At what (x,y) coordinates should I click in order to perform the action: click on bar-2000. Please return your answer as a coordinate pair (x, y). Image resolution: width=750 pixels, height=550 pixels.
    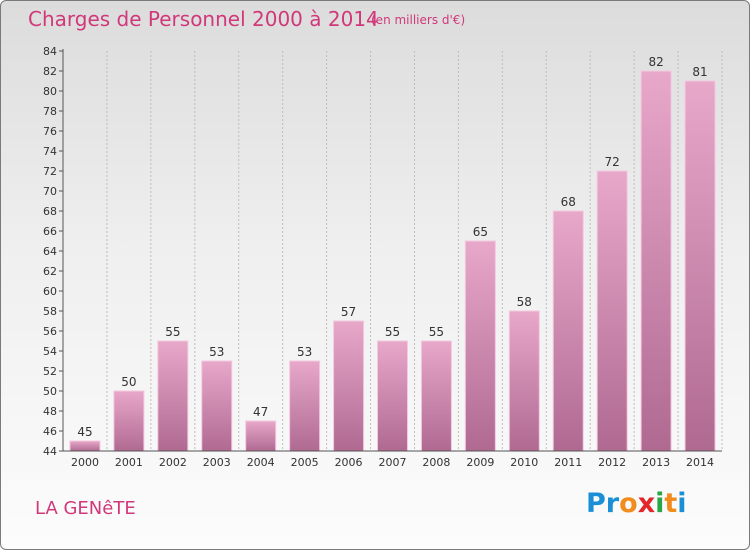
    Looking at the image, I should click on (85, 446).